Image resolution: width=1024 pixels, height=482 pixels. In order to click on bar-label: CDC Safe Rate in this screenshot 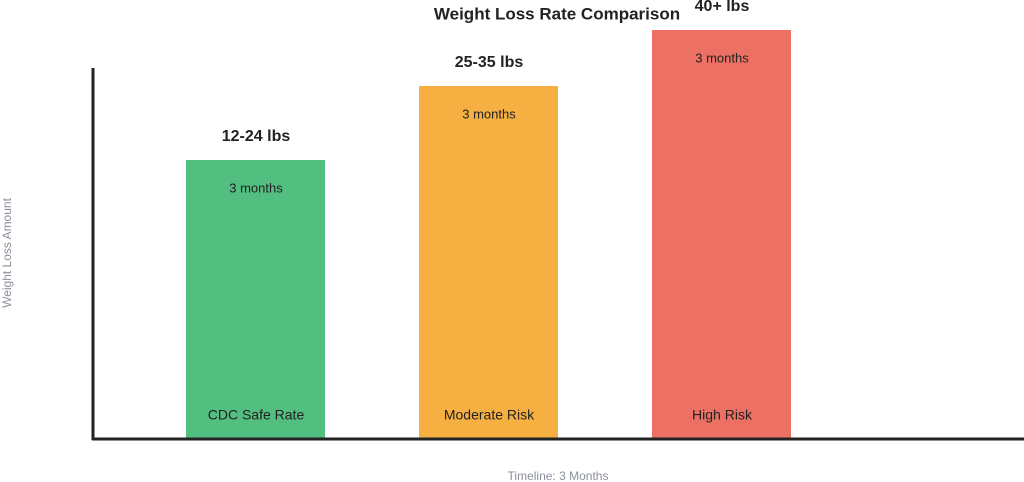, I will do `click(256, 415)`.